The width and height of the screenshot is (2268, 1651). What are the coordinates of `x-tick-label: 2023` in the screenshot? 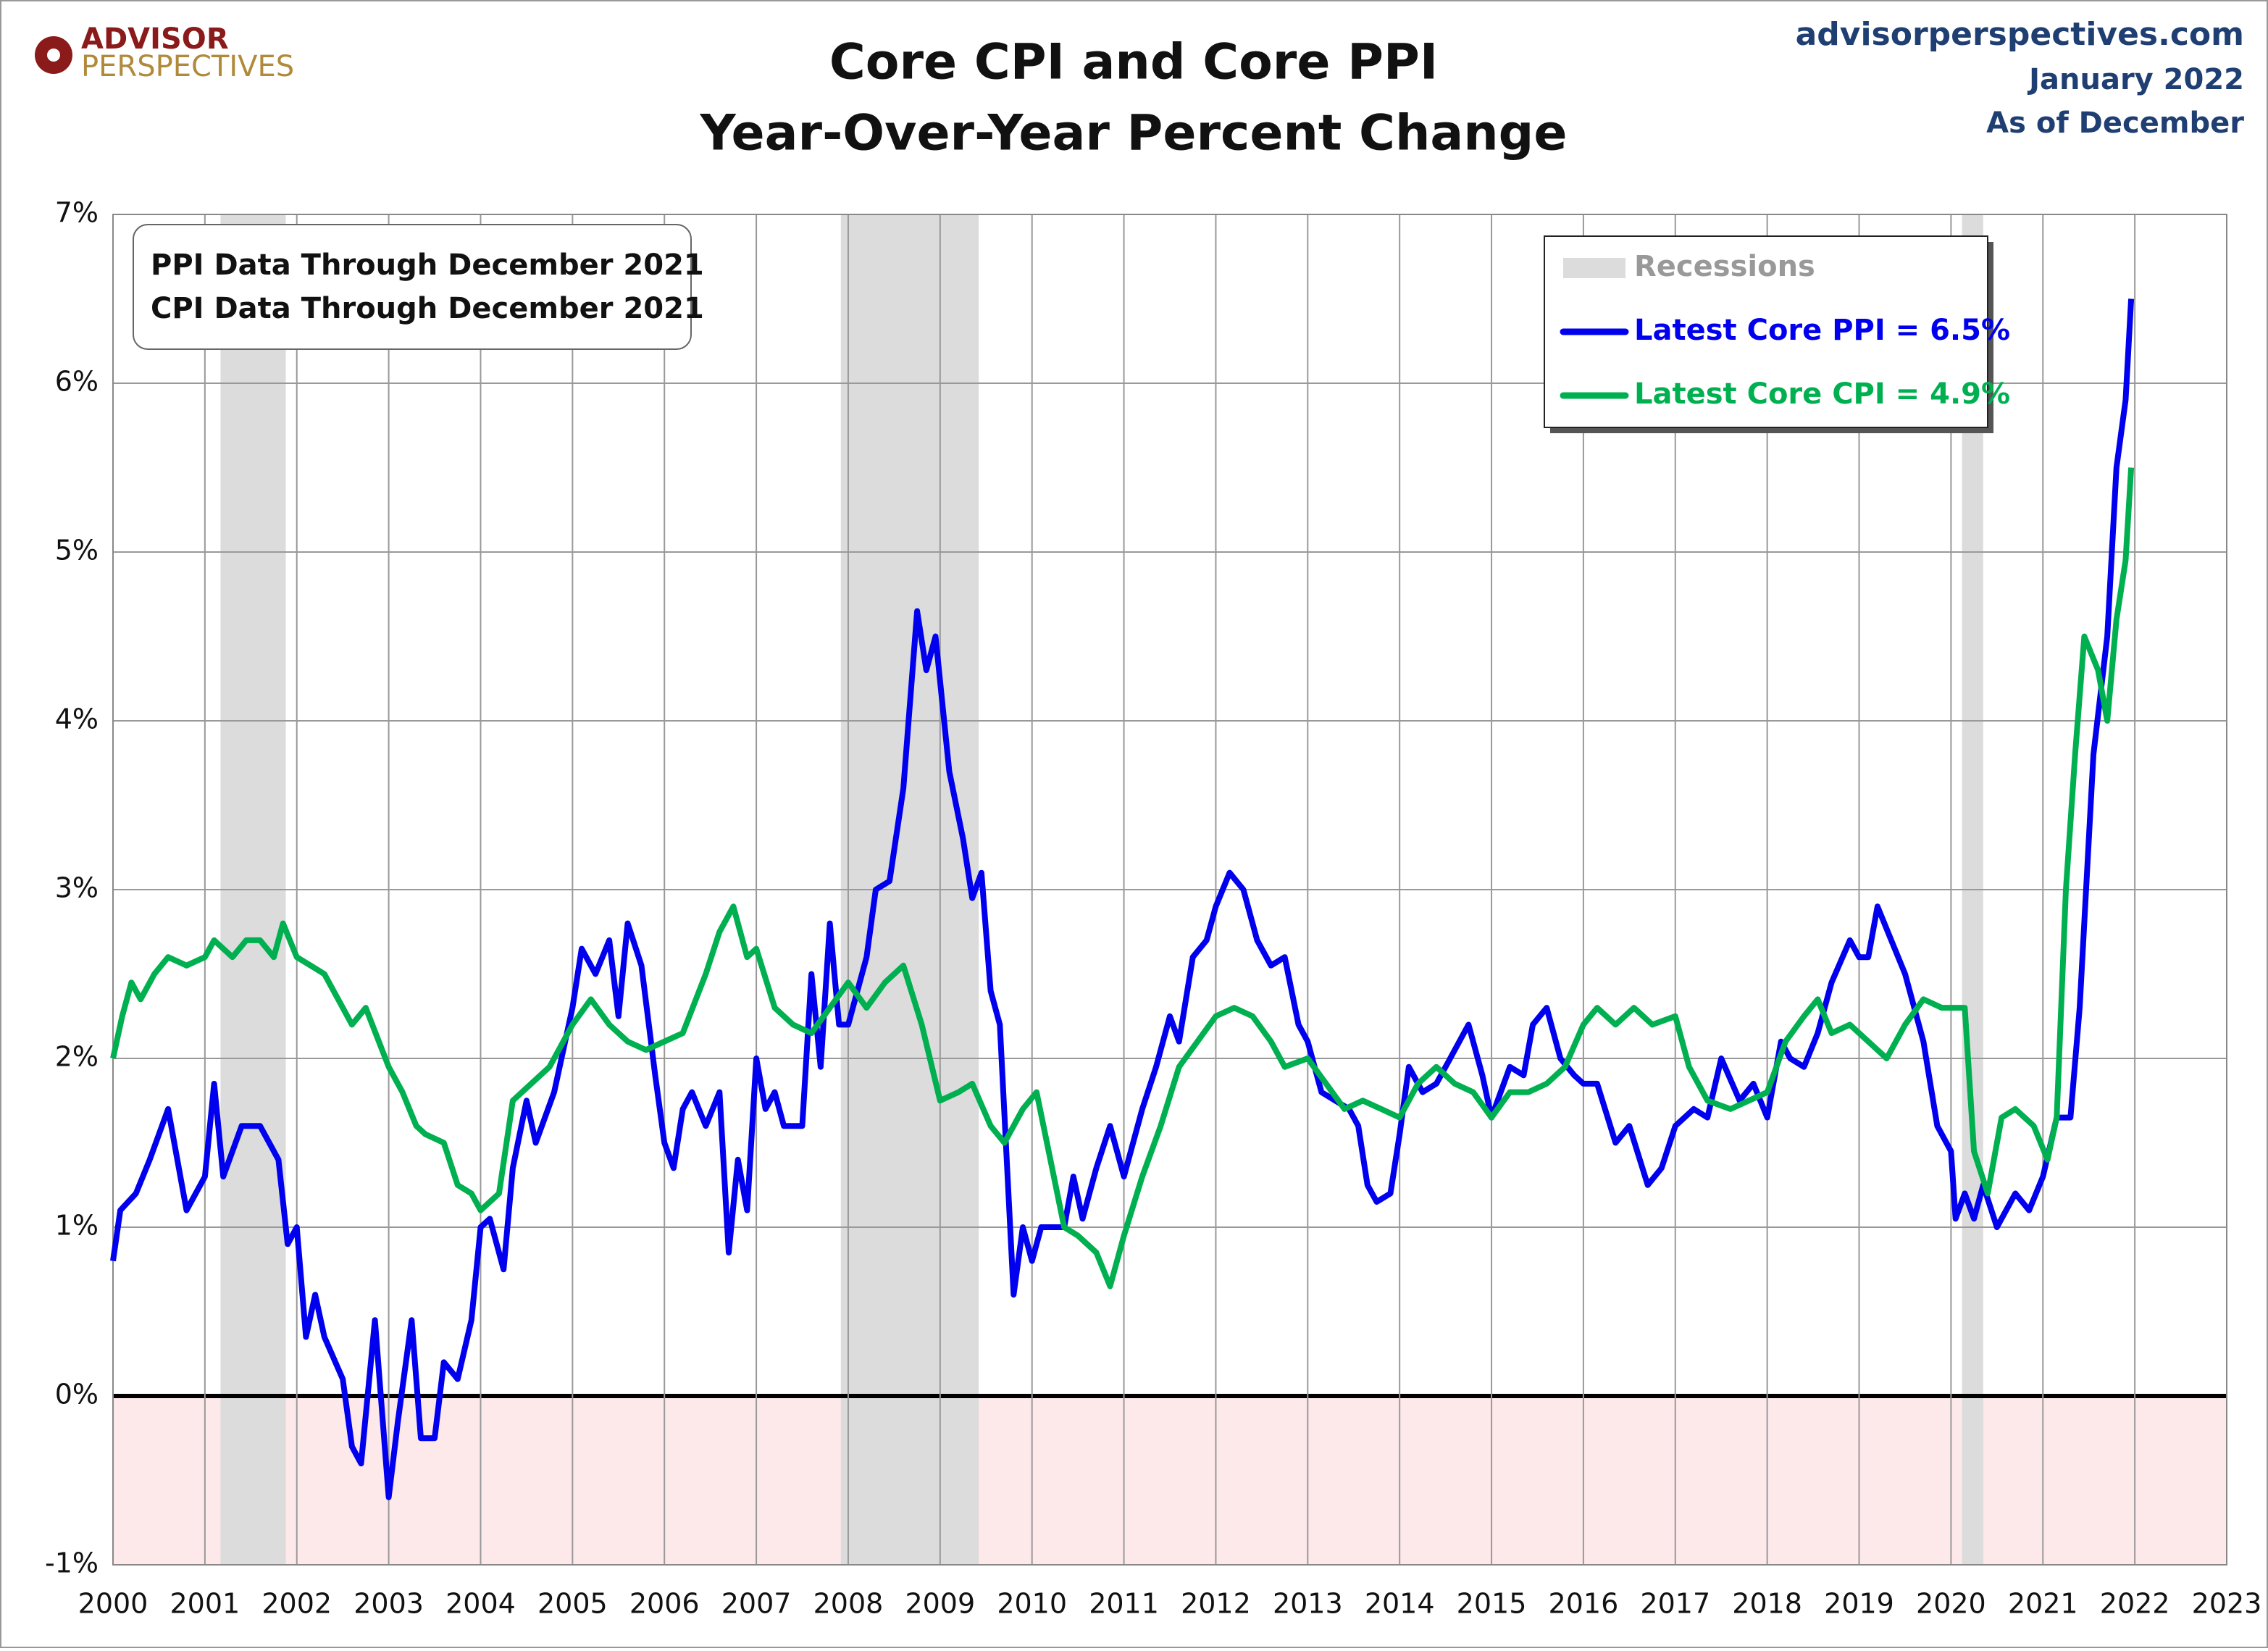 It's located at (2227, 1604).